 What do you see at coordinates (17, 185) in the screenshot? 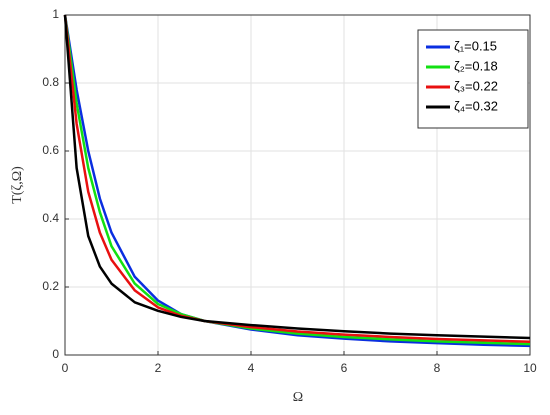
I see `y-axis-label: T(ζ,Ω)` at bounding box center [17, 185].